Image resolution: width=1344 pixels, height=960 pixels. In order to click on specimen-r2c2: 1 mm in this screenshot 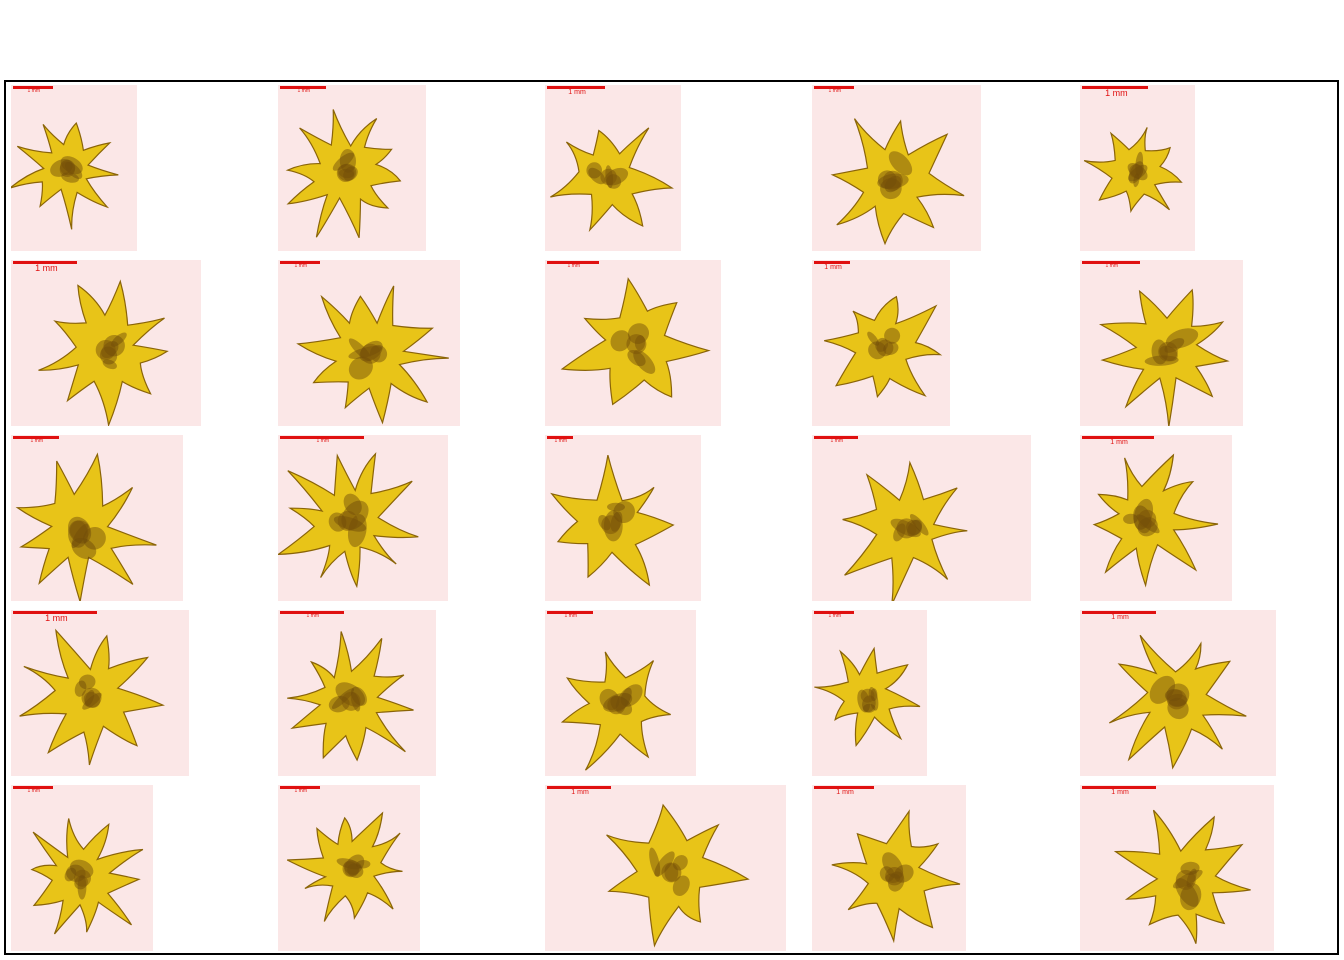, I will do `click(369, 343)`.